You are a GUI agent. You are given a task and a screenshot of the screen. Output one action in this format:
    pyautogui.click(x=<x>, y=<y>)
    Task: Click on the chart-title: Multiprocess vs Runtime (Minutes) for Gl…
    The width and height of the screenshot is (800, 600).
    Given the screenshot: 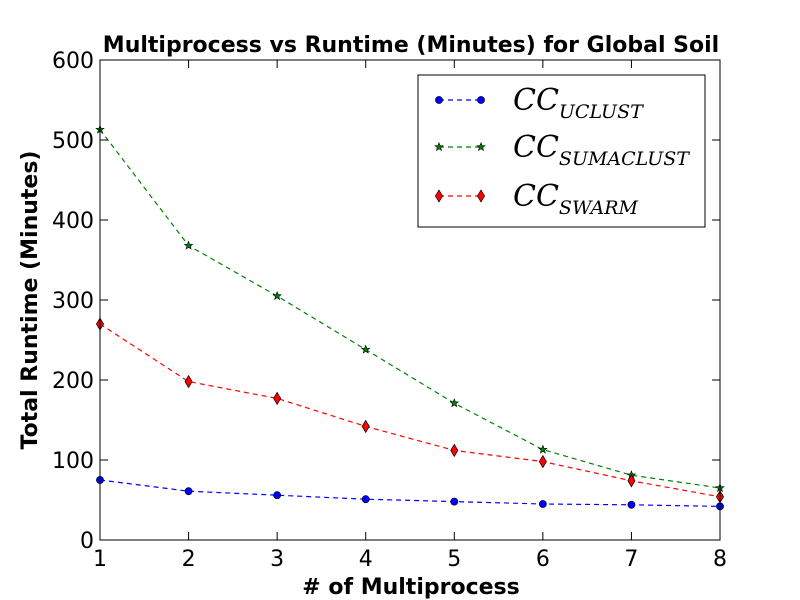 What is the action you would take?
    pyautogui.click(x=411, y=45)
    